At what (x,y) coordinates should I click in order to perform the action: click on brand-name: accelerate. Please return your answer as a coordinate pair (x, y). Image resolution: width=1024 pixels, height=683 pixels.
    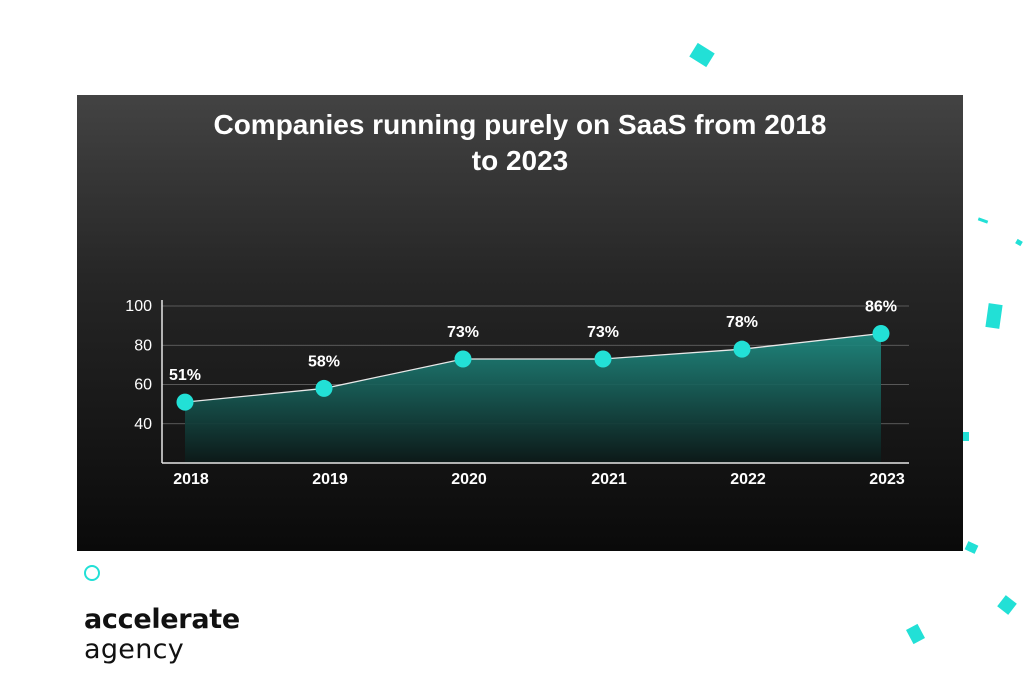
    Looking at the image, I should click on (162, 619).